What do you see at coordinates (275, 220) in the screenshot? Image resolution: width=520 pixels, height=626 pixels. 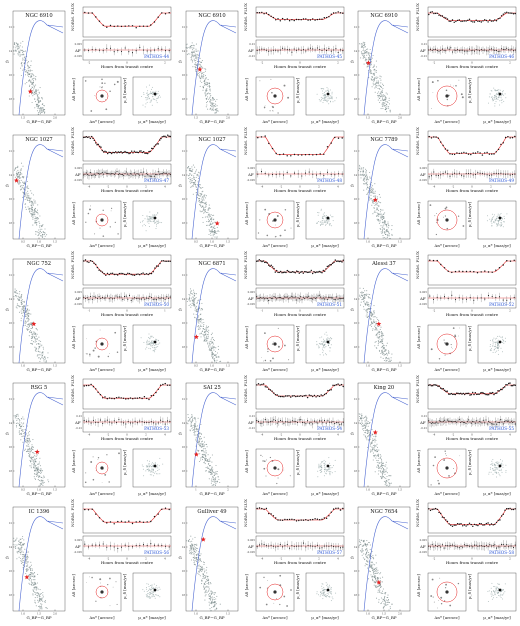 I see `target-source` at bounding box center [275, 220].